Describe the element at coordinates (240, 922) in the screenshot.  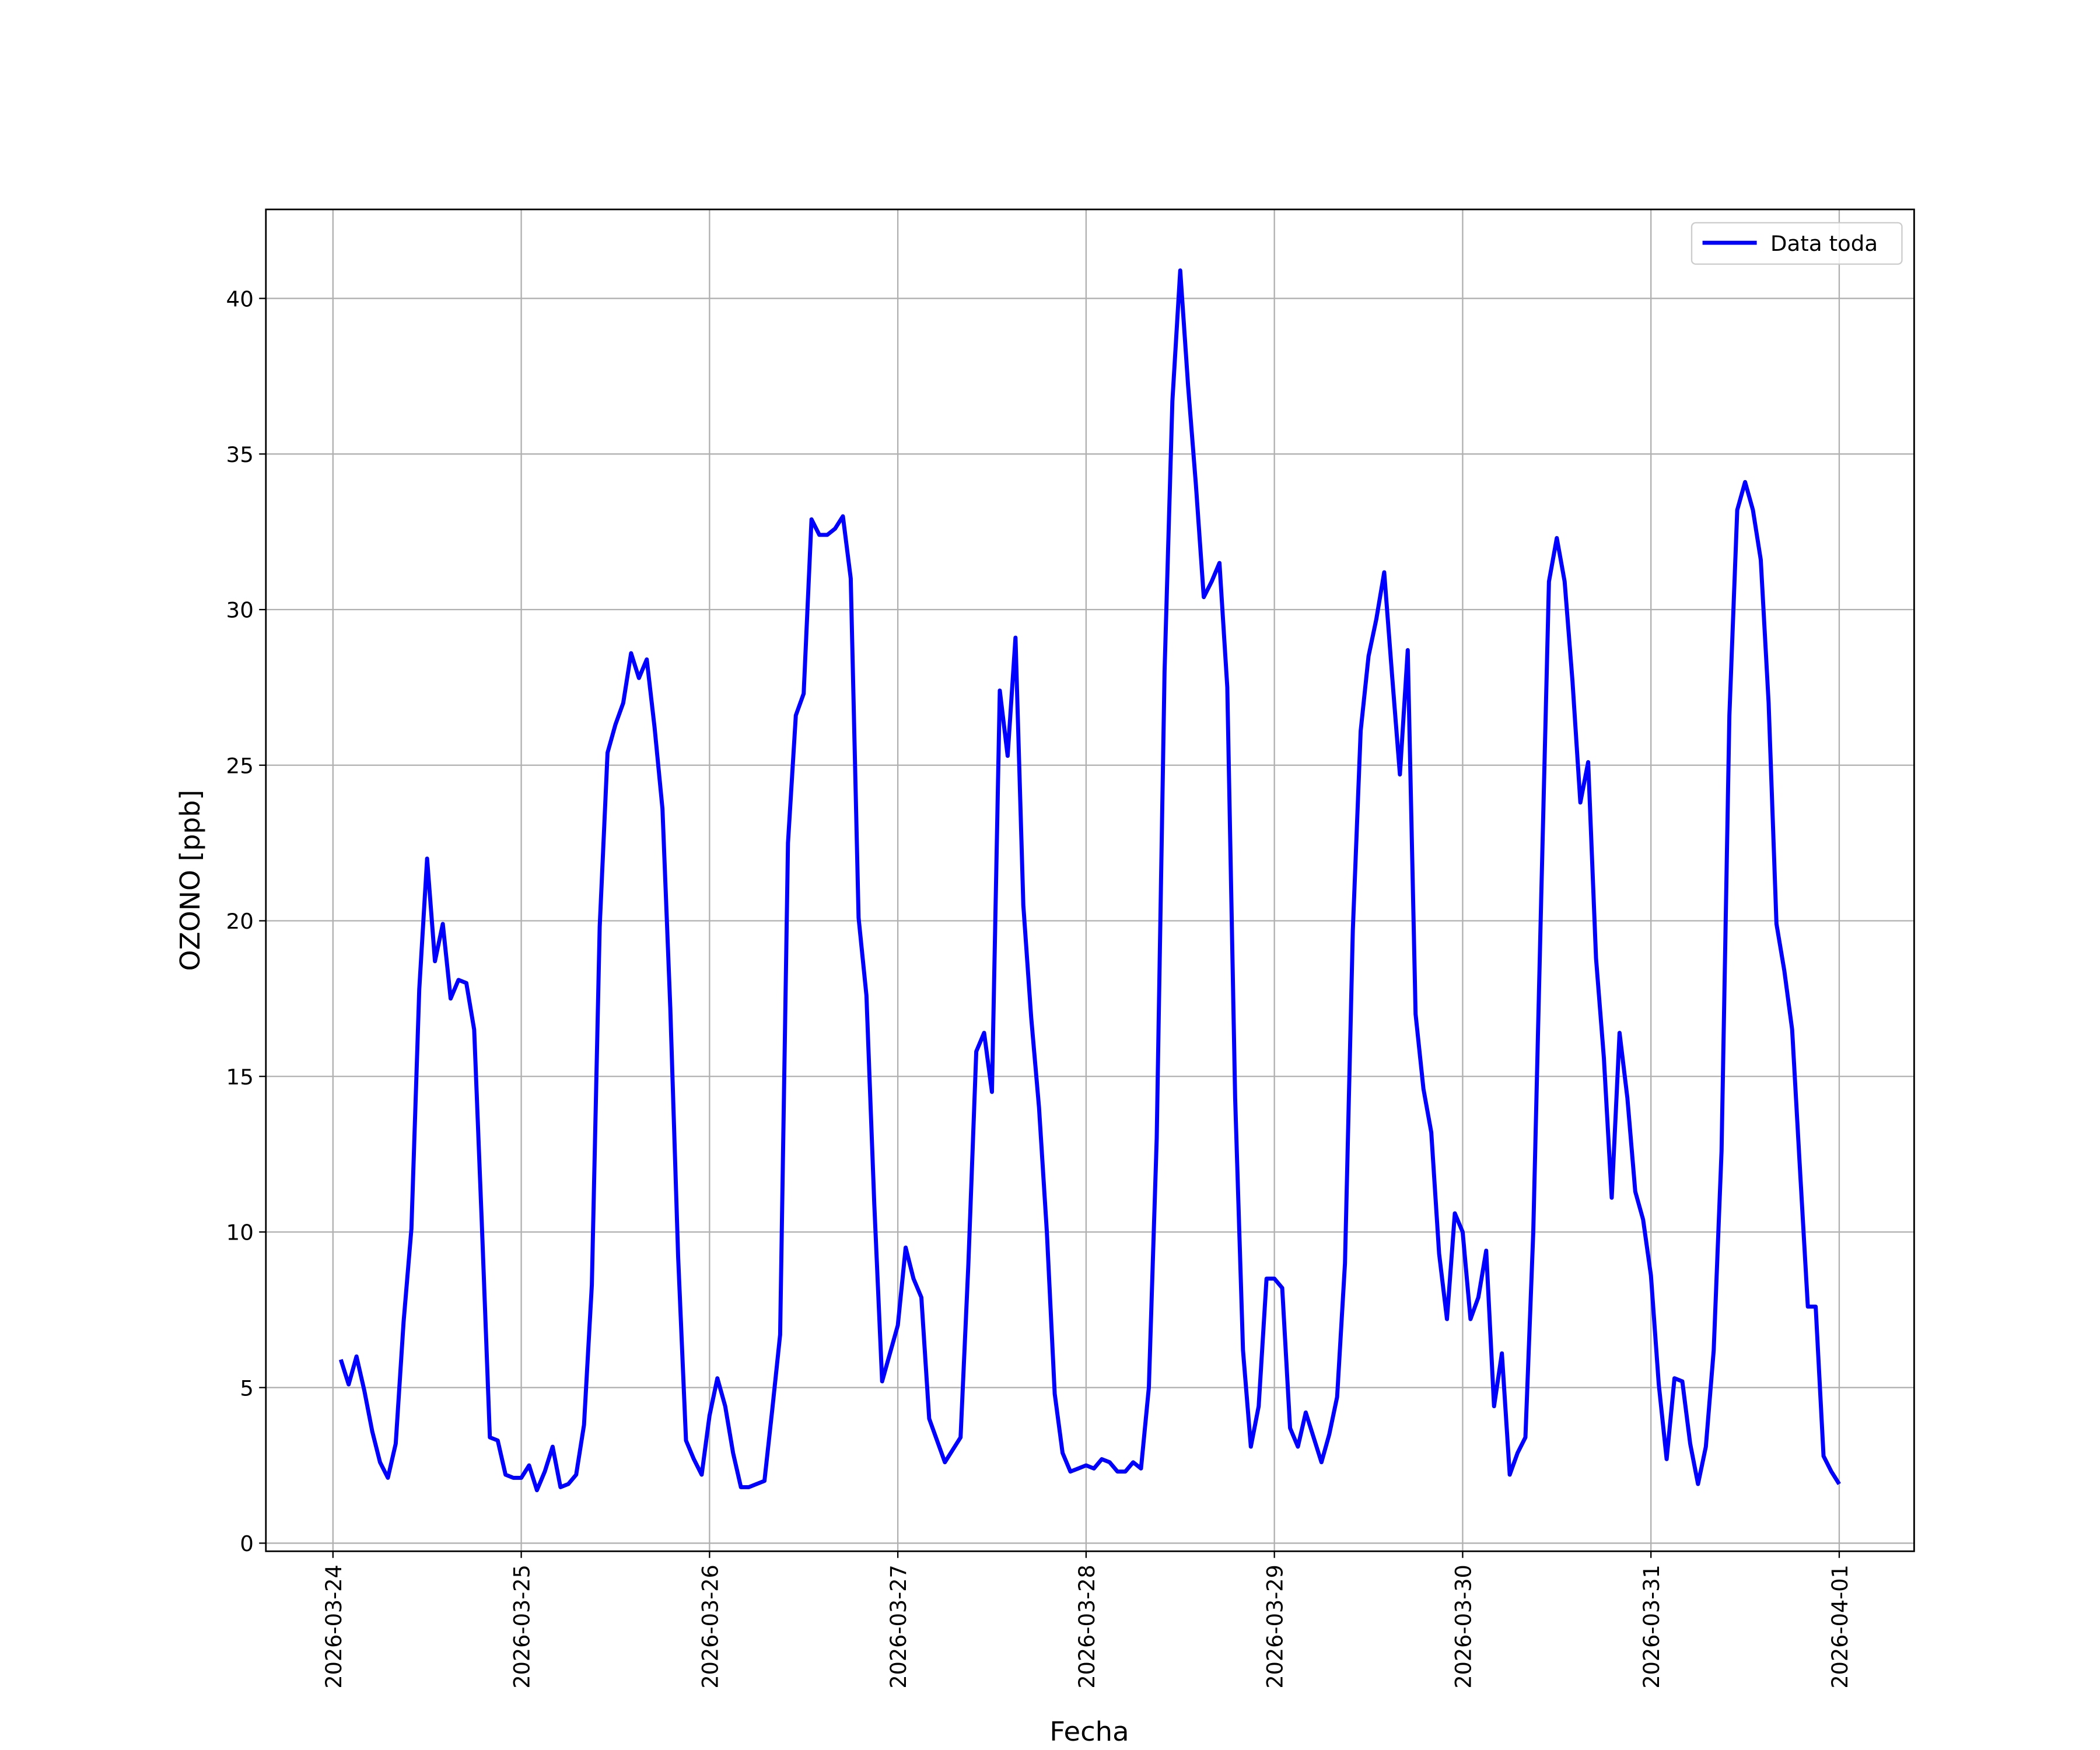
I see `y-tick-label: 20` at that location.